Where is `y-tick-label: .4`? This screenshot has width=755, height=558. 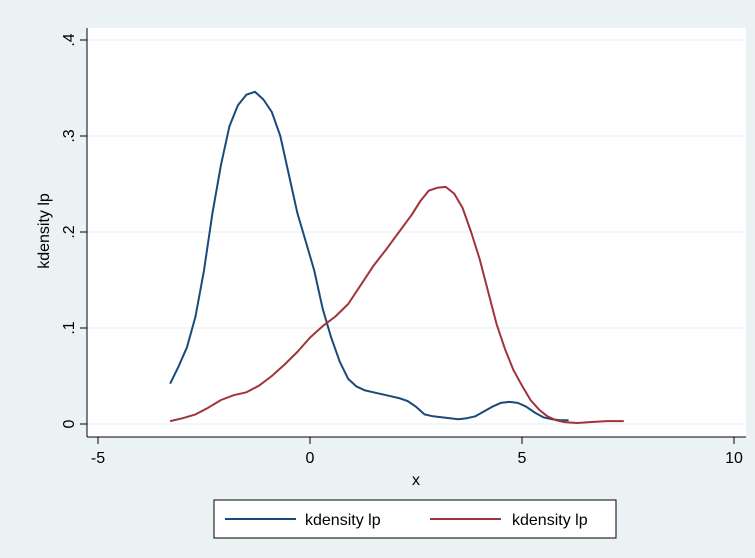 y-tick-label: .4 is located at coordinates (69, 39).